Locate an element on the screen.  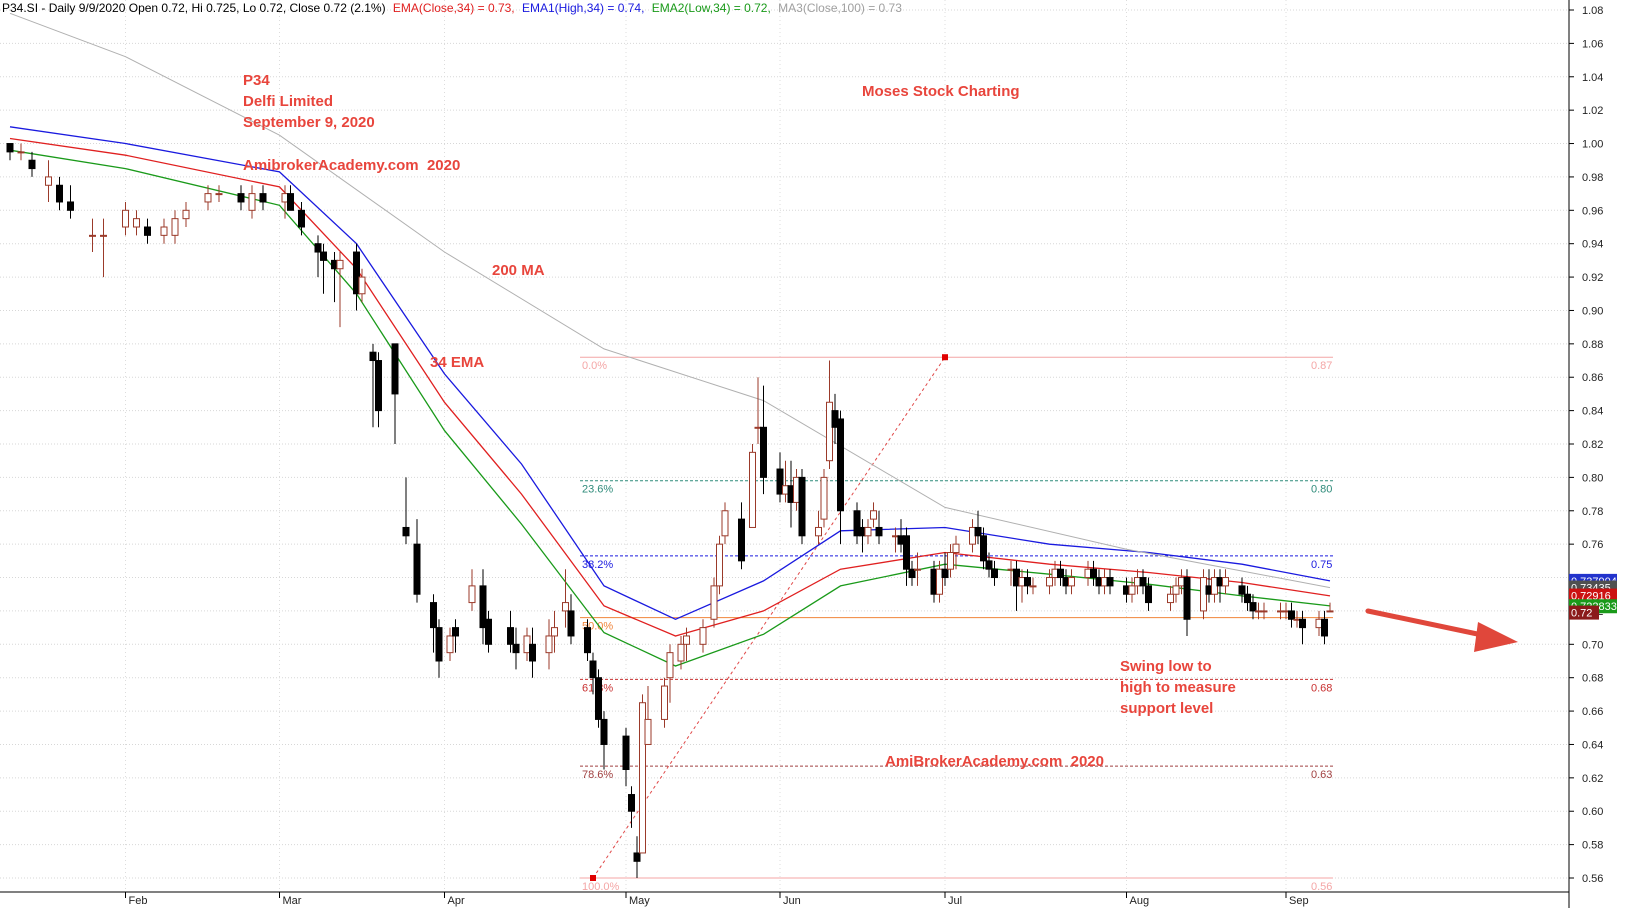
y-tick-label: 0.82 is located at coordinates (1592, 445).